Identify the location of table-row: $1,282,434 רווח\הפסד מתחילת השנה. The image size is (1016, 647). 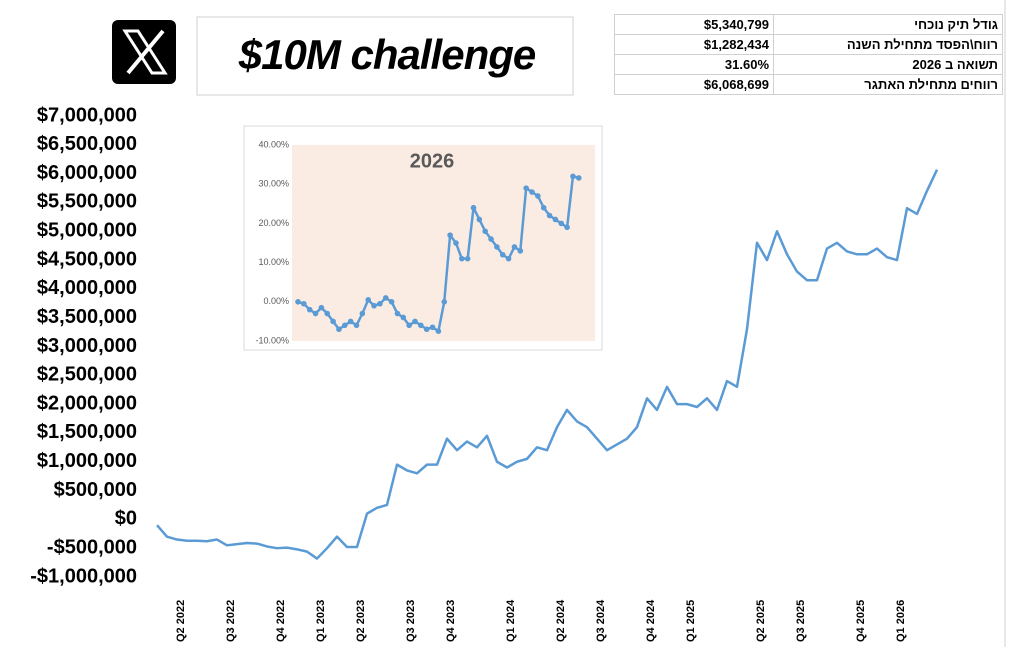
(808, 44).